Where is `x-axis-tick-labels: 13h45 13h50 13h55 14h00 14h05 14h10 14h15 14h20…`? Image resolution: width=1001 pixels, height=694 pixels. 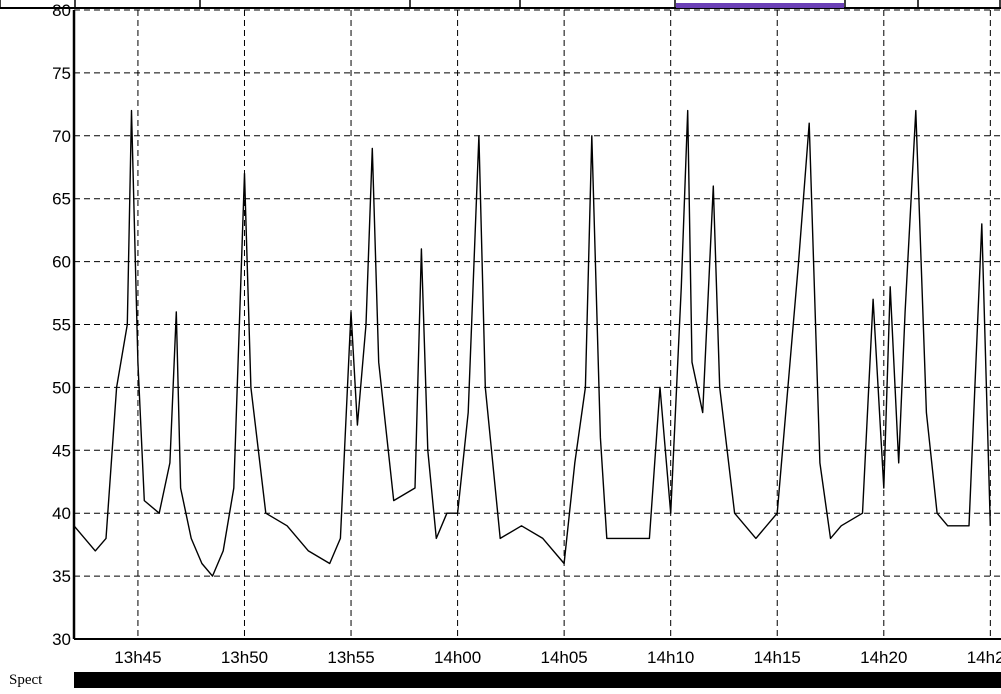
x-axis-tick-labels: 13h45 13h50 13h55 14h00 14h05 14h10 14h15 14h20… is located at coordinates (557, 657).